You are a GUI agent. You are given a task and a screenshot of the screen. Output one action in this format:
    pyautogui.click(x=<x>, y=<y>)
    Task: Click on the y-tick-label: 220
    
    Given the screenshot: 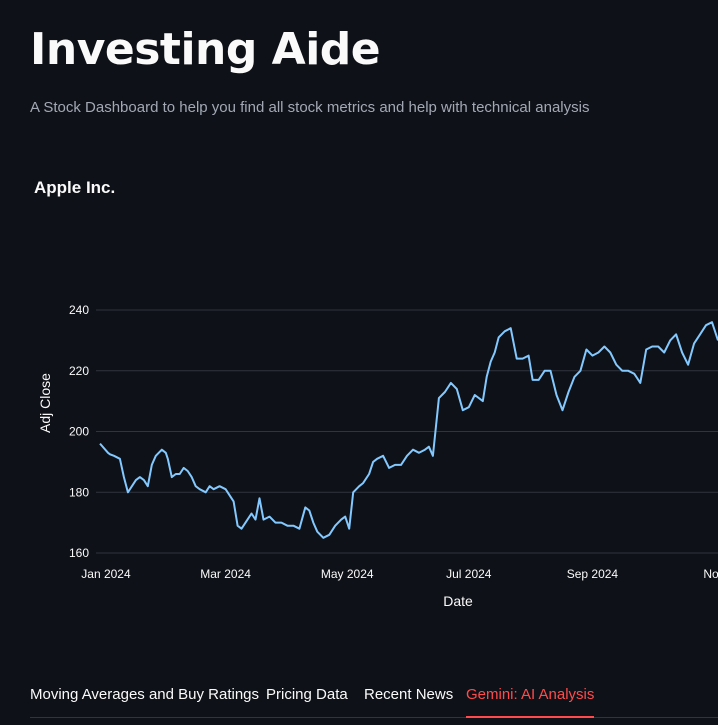 What is the action you would take?
    pyautogui.click(x=79, y=371)
    